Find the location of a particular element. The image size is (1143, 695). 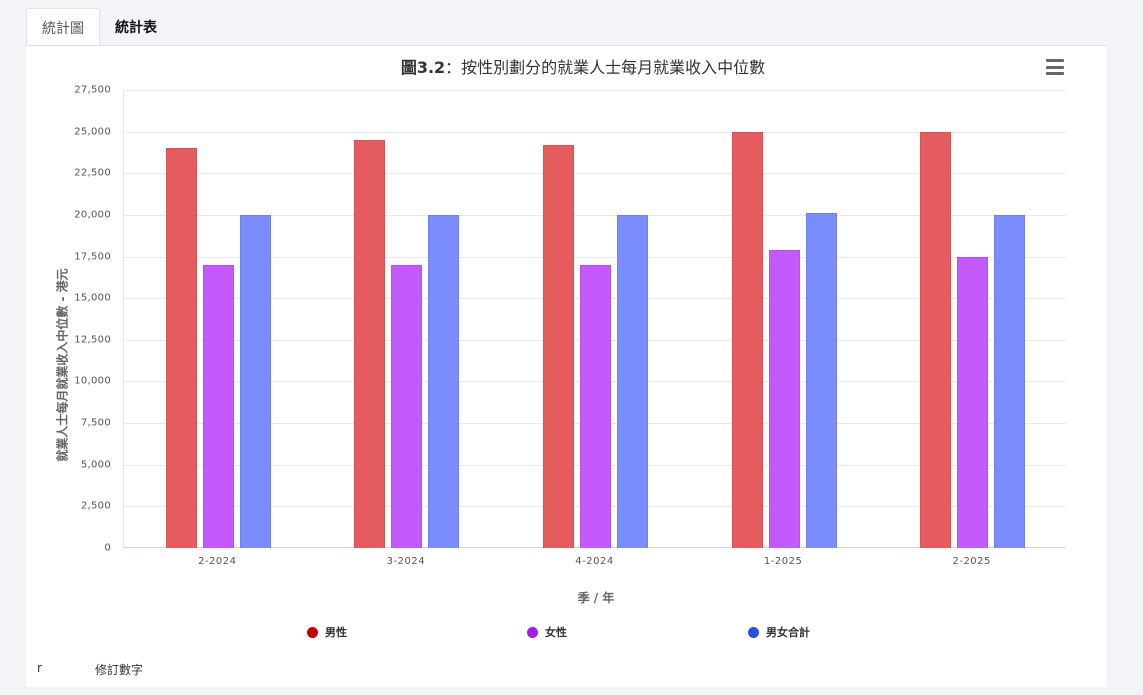

y-tick-label: 25,000 is located at coordinates (92, 132).